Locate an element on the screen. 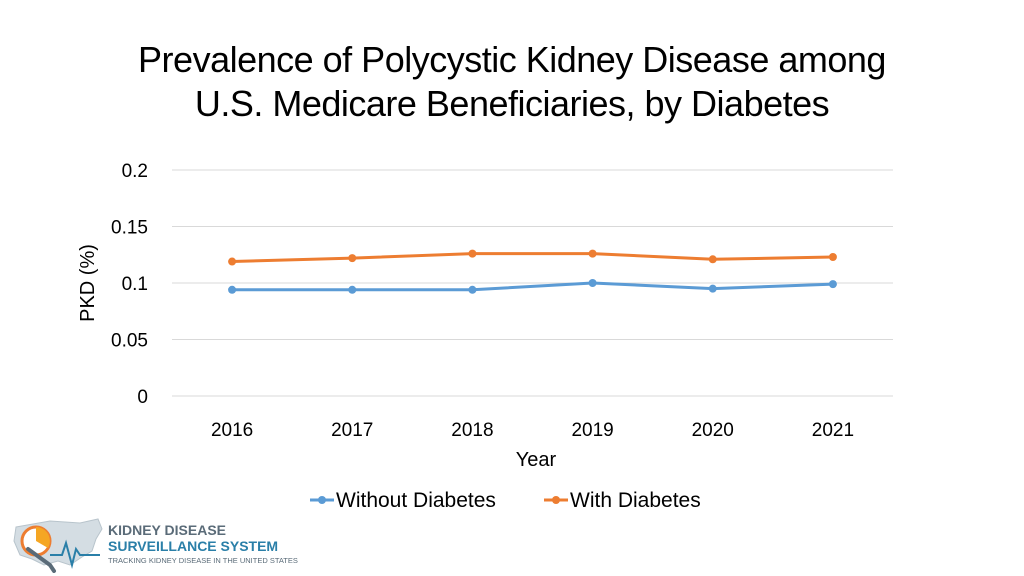 The height and width of the screenshot is (576, 1024). x-tick-label: 2017 is located at coordinates (352, 430).